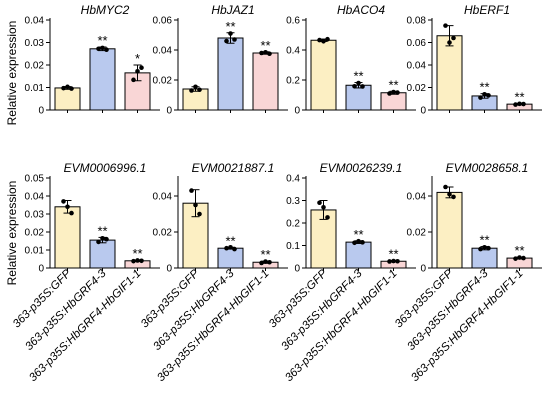 The width and height of the screenshot is (550, 416). What do you see at coordinates (487, 10) in the screenshot?
I see `panel-title: HbERF1` at bounding box center [487, 10].